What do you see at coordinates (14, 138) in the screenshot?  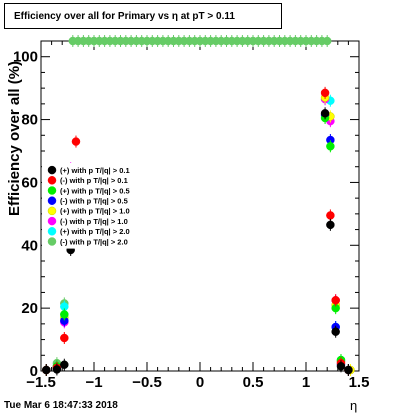 I see `y-axis-title: Efficiency over all (%)` at bounding box center [14, 138].